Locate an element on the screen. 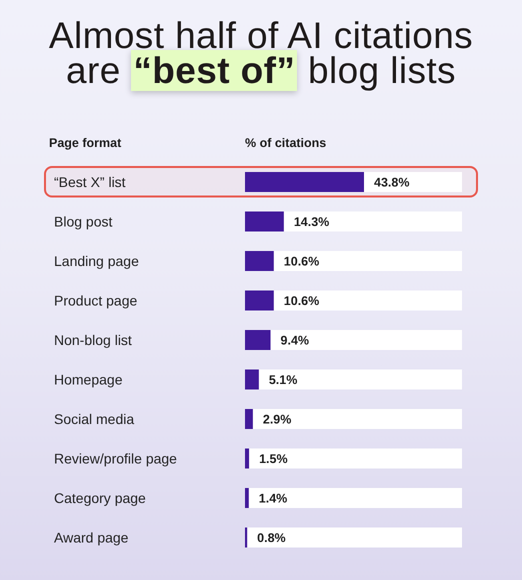 The width and height of the screenshot is (522, 580). y-tick-label: Homepage is located at coordinates (88, 379).